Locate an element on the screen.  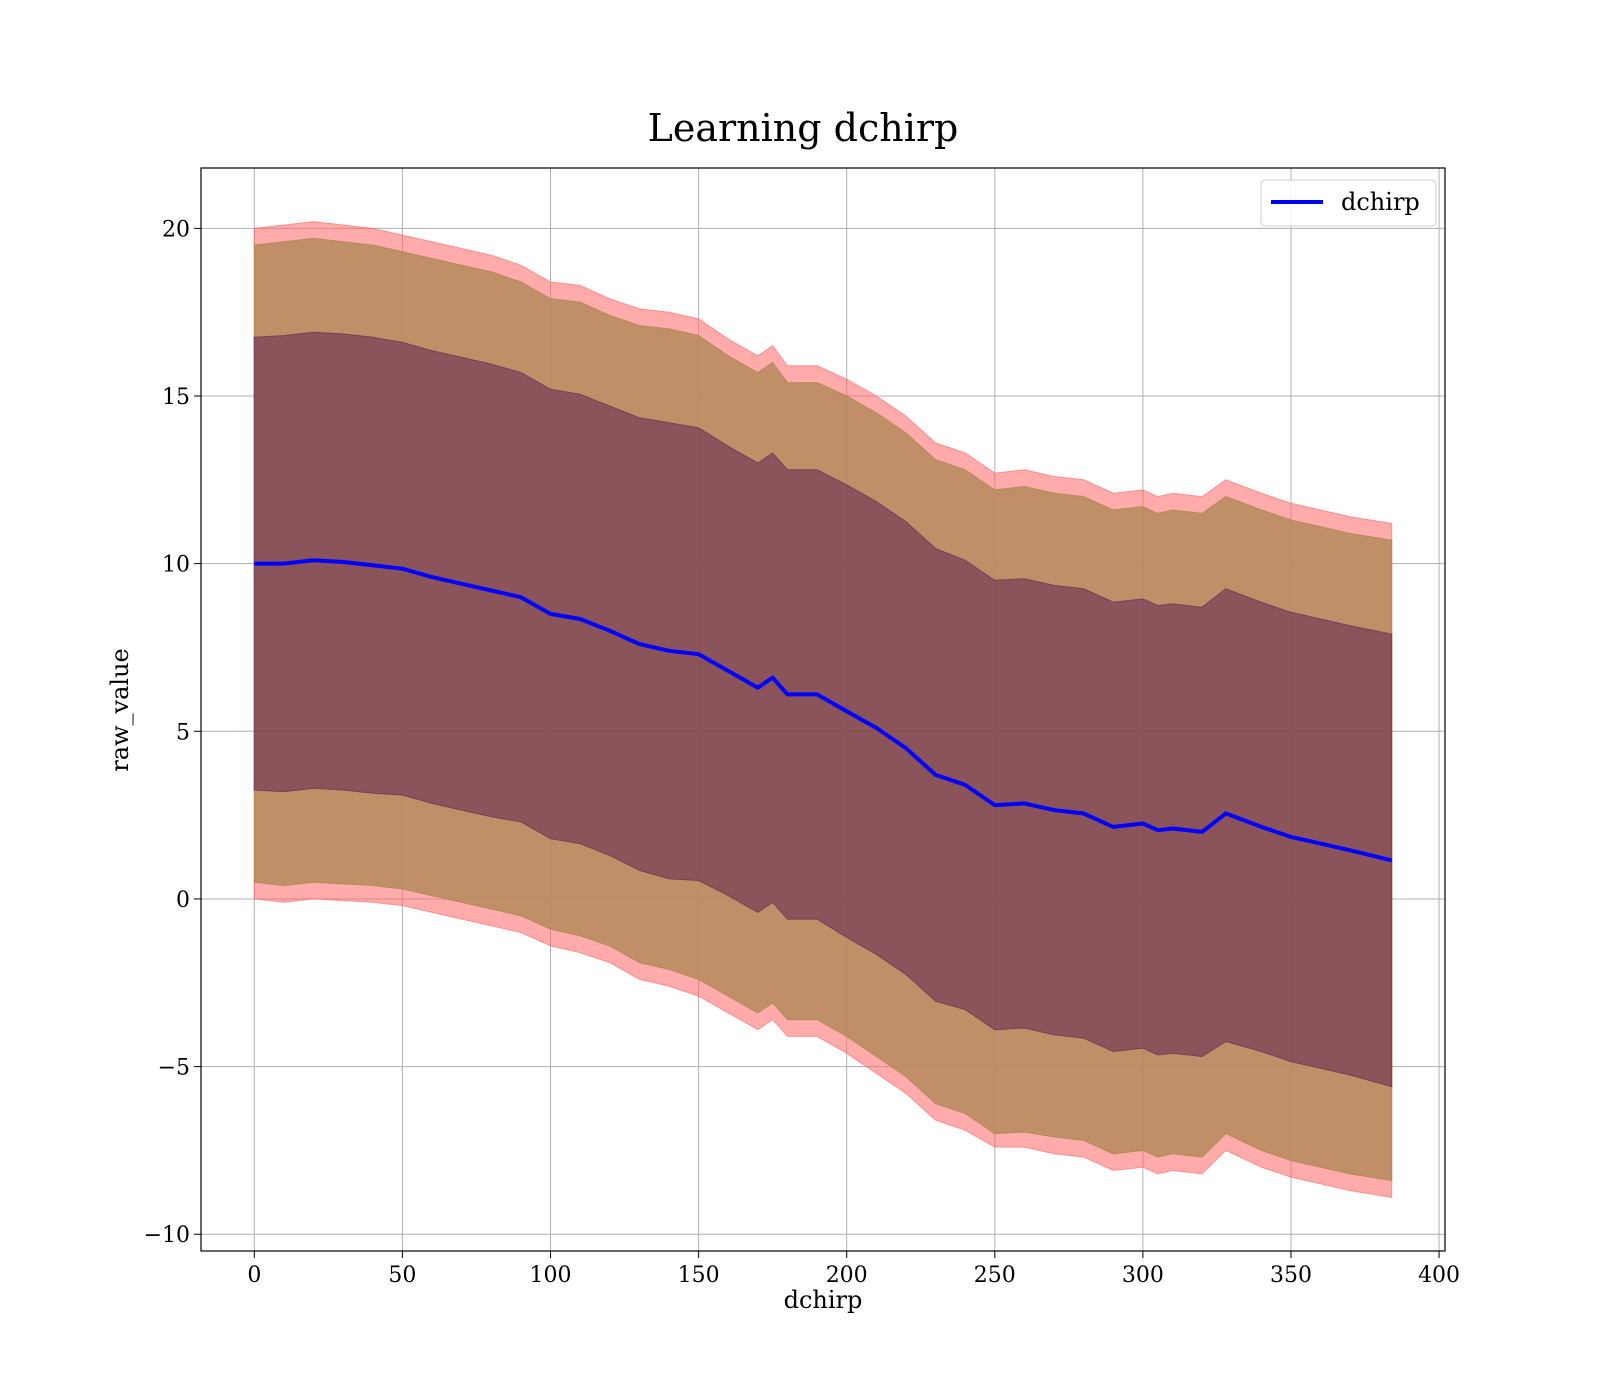
legend-box is located at coordinates (1348, 203).